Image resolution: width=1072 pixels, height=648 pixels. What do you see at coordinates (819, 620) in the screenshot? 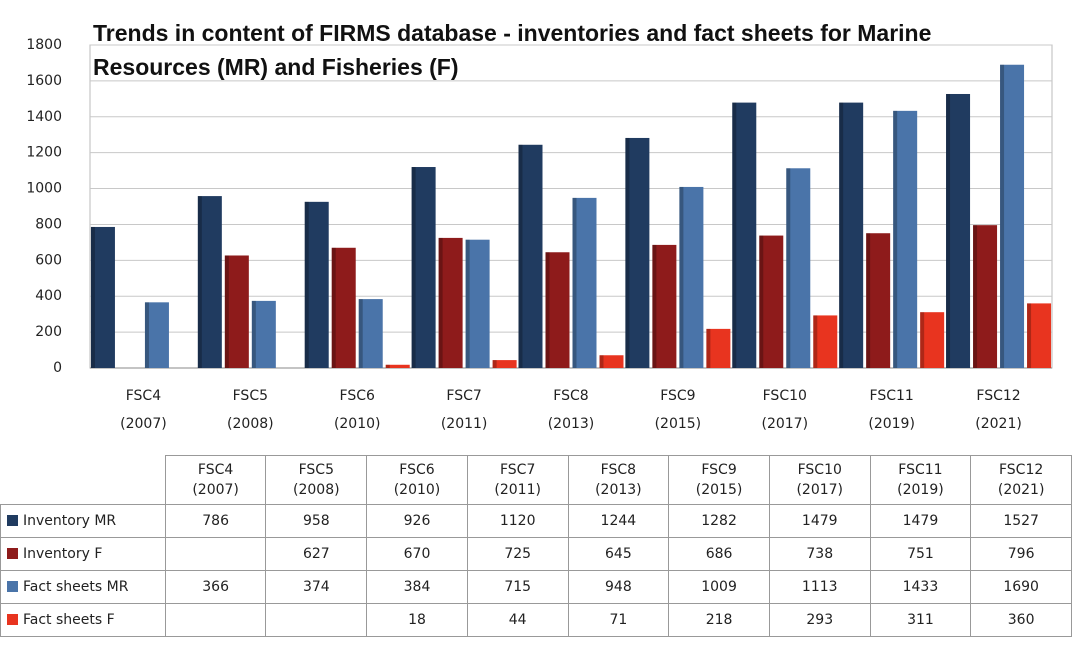
I see `table-cell: 293` at bounding box center [819, 620].